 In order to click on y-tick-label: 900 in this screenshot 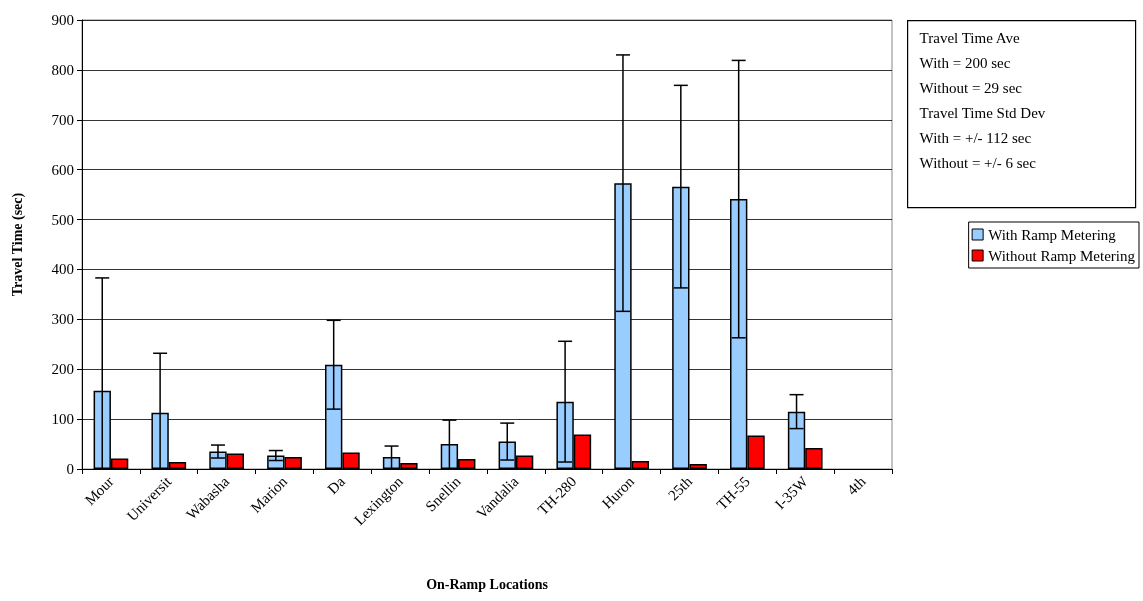, I will do `click(62, 20)`.